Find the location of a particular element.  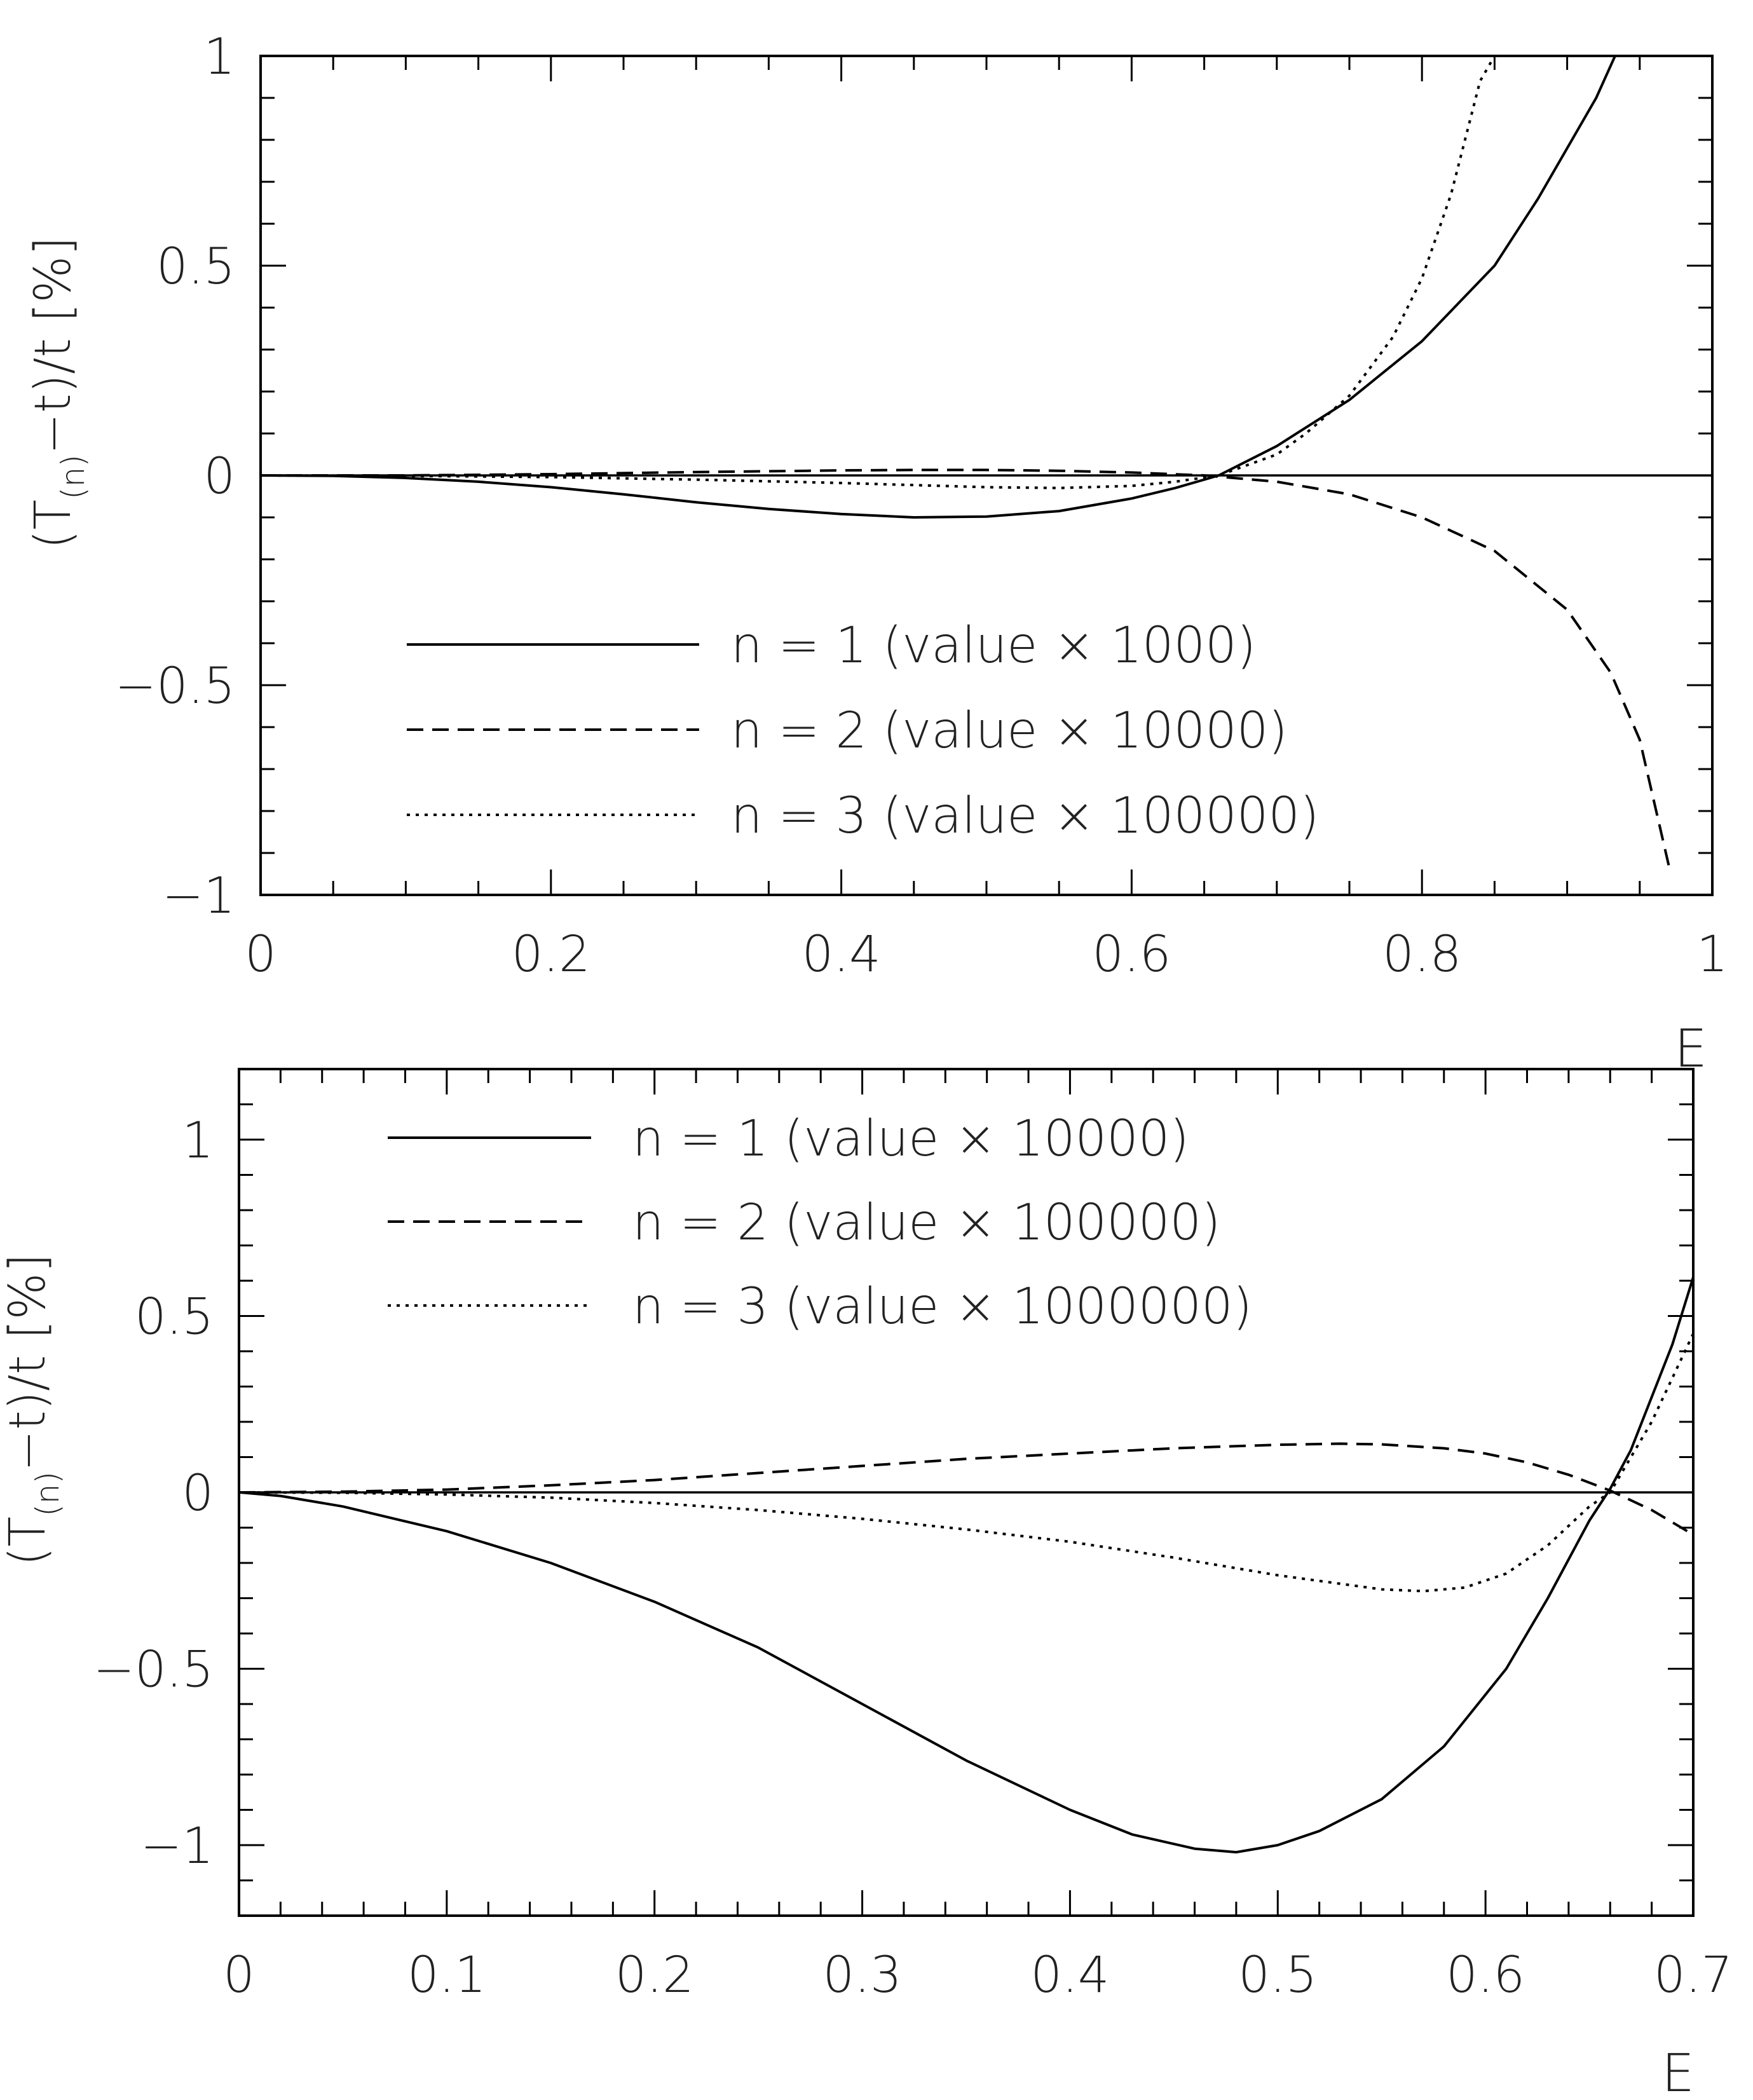

legend-label-n3: n = 3 (value × 1000000) is located at coordinates (942, 1306).